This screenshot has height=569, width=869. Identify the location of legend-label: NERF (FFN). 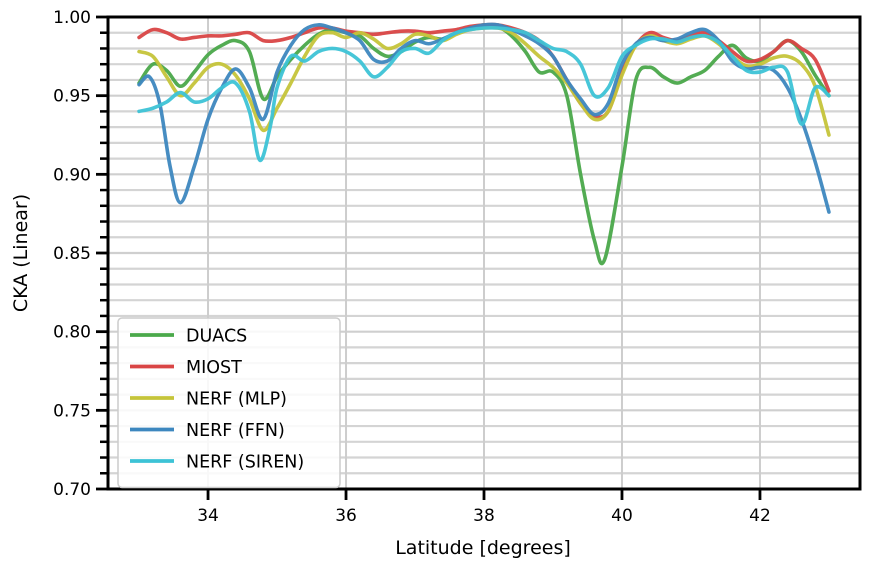
(235, 431).